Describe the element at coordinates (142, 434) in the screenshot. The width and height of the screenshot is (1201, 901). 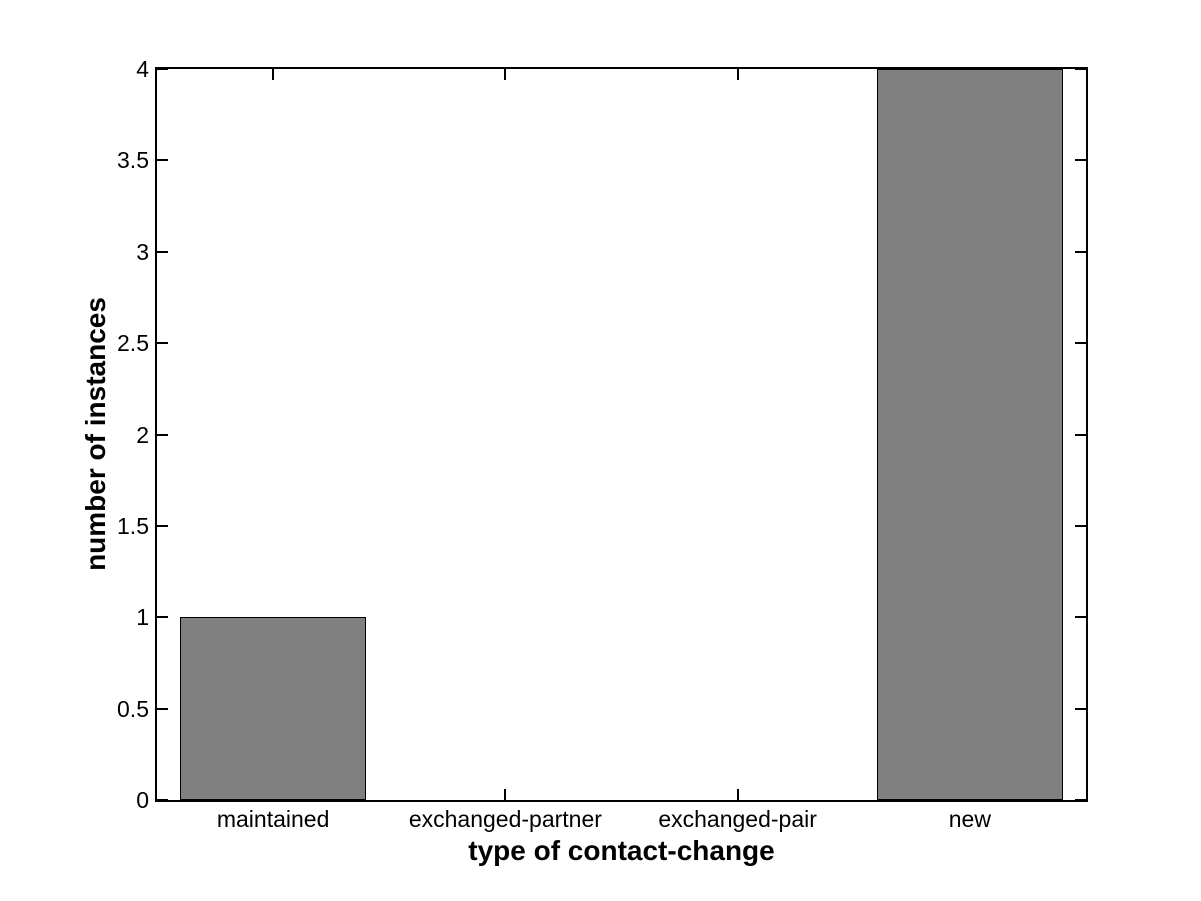
I see `y-tick-label: 2` at that location.